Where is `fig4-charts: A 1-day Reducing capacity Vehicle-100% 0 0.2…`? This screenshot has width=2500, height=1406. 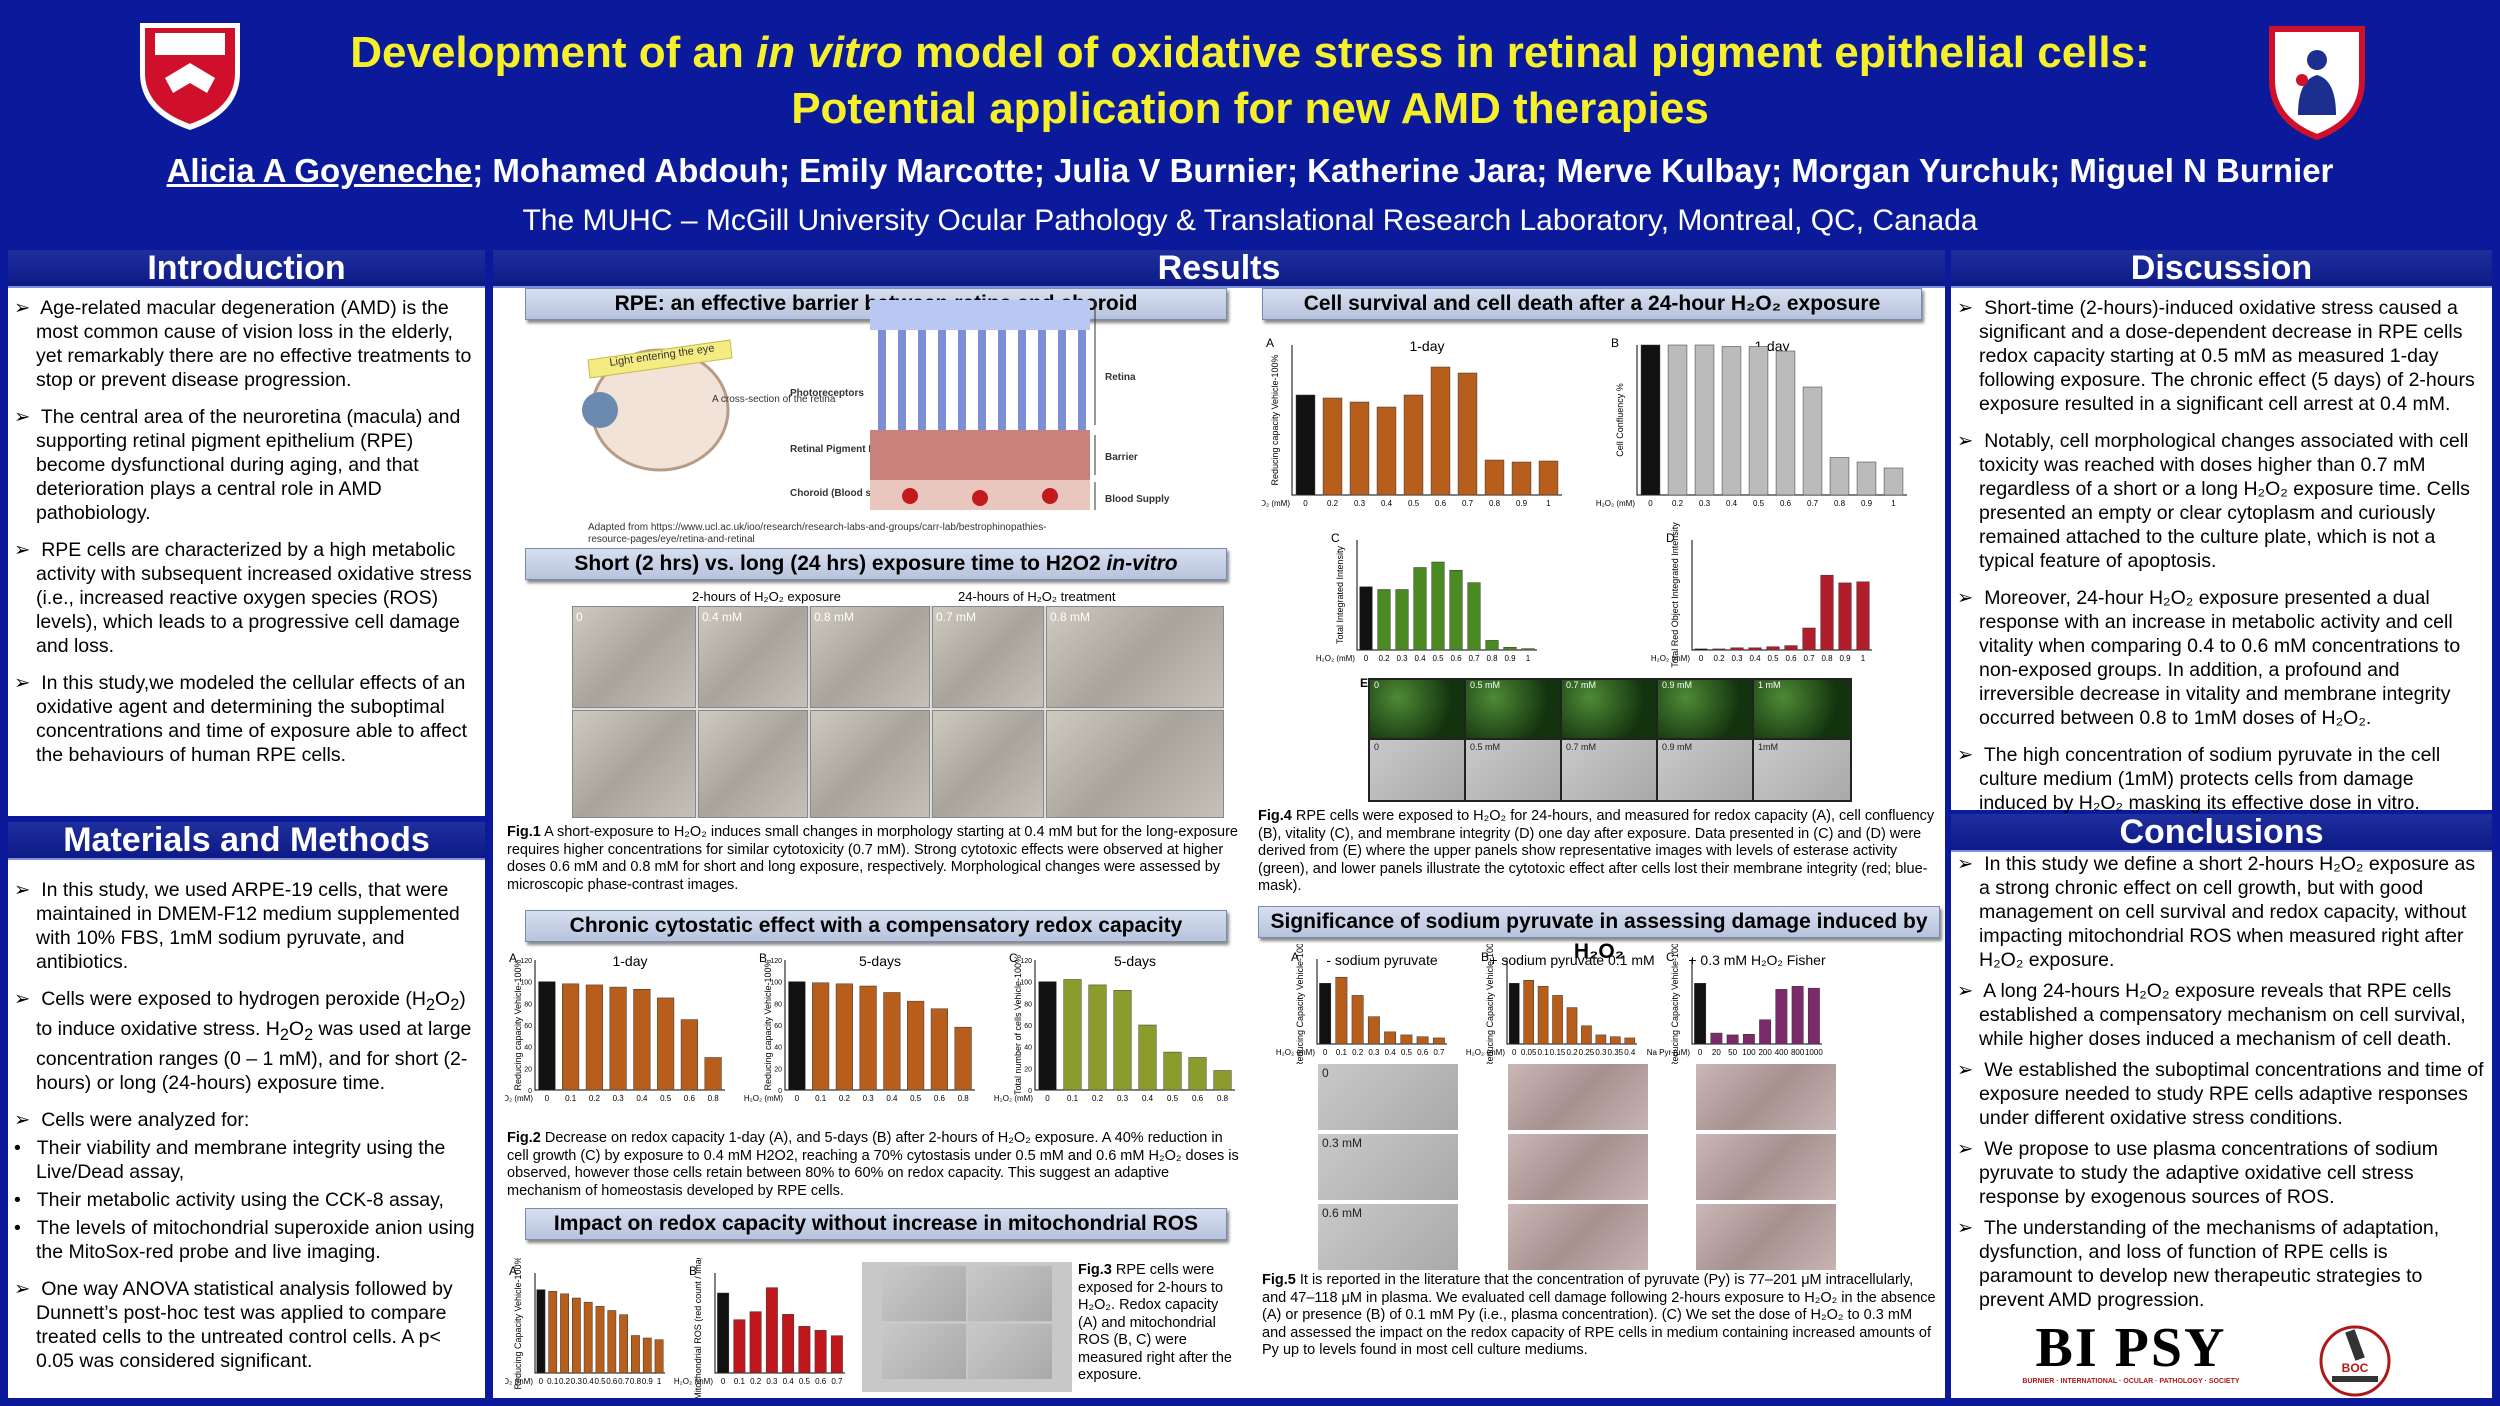 fig4-charts: A 1-day Reducing capacity Vehicle-100% 0 0.2… is located at coordinates (1584, 502).